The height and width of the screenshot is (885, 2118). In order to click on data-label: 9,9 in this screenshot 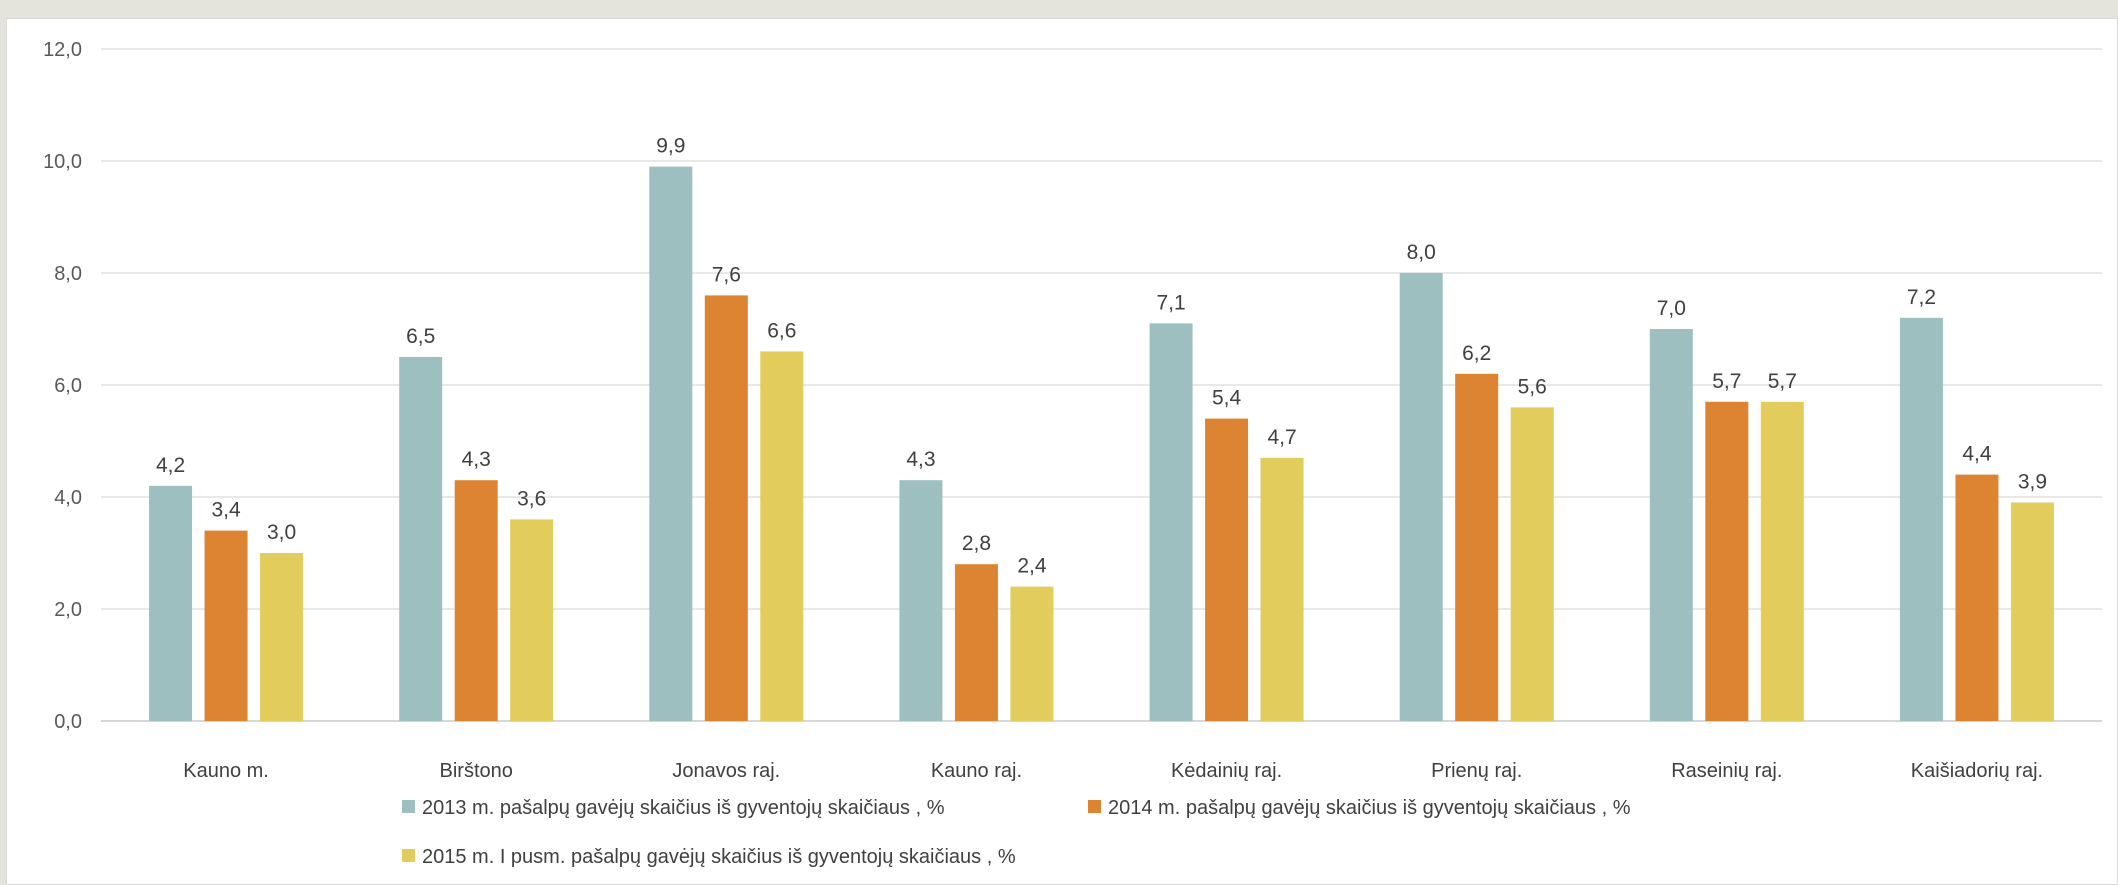, I will do `click(670, 146)`.